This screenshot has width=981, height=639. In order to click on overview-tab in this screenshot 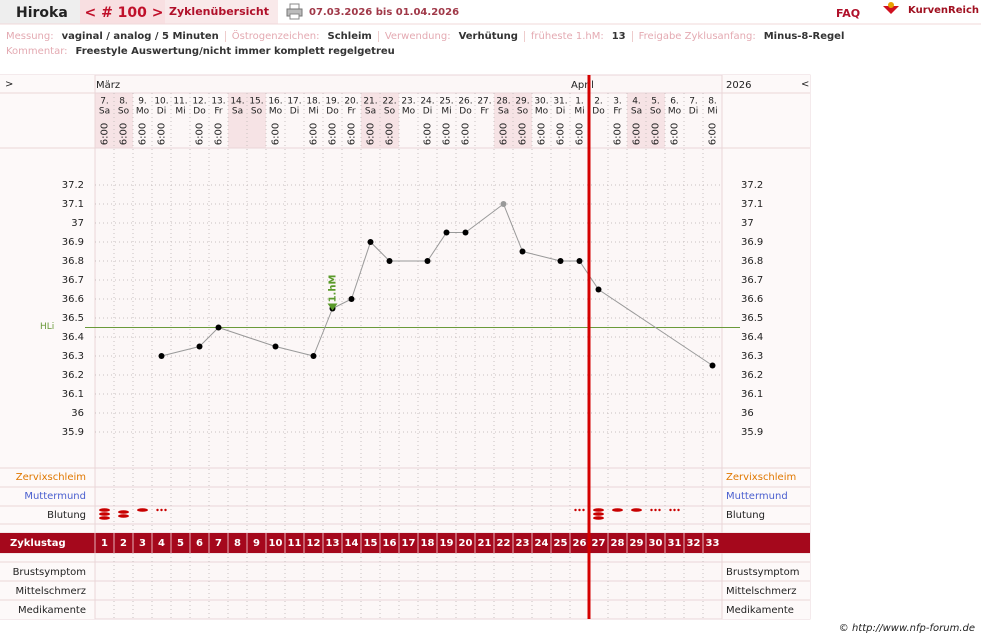, I will do `click(221, 12)`.